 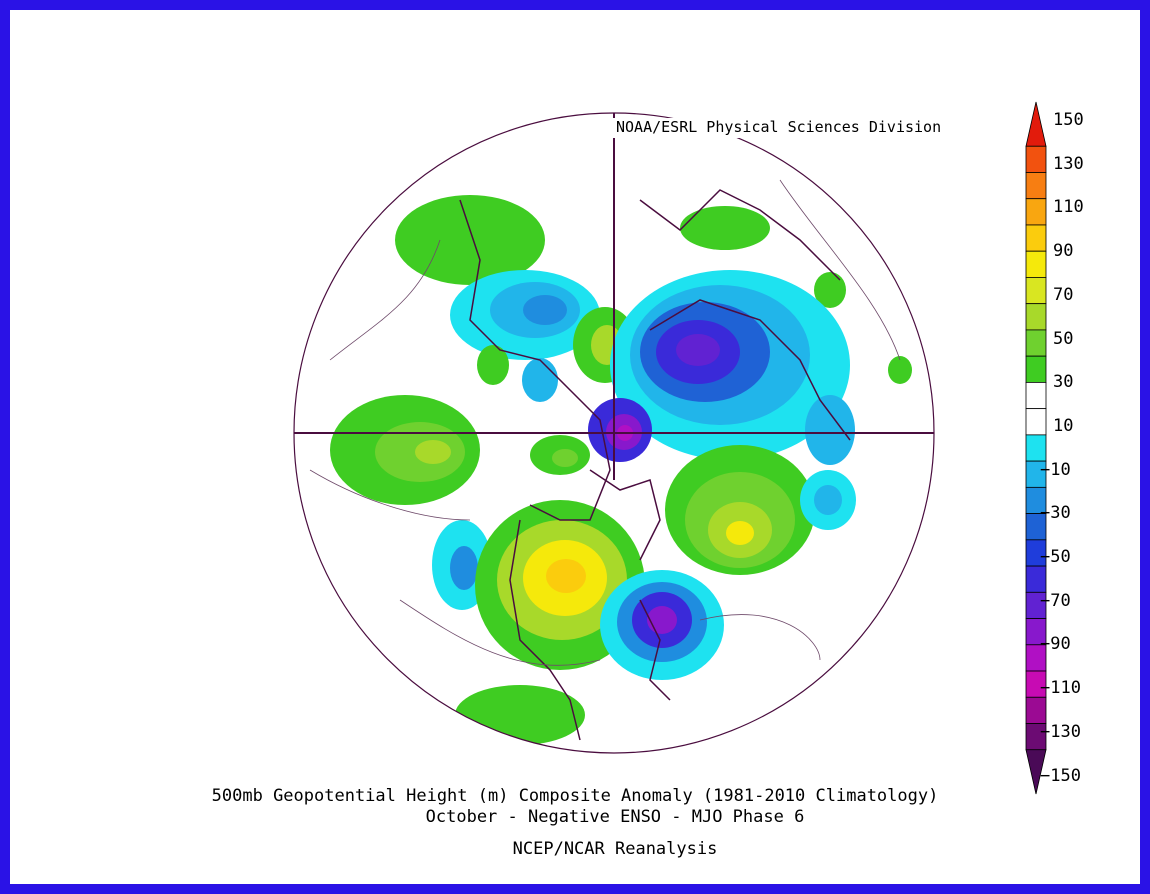 I want to click on colorbar-tick-label: −50, so click(x=1055, y=557).